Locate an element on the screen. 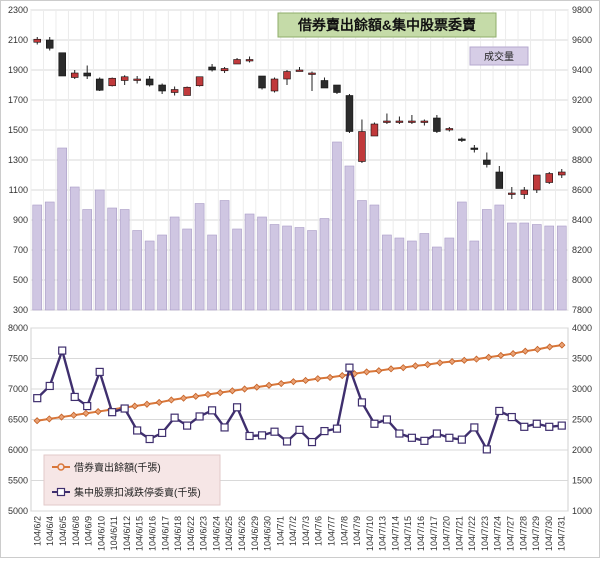  bottom-left-tick-label: 6000 is located at coordinates (18, 450).